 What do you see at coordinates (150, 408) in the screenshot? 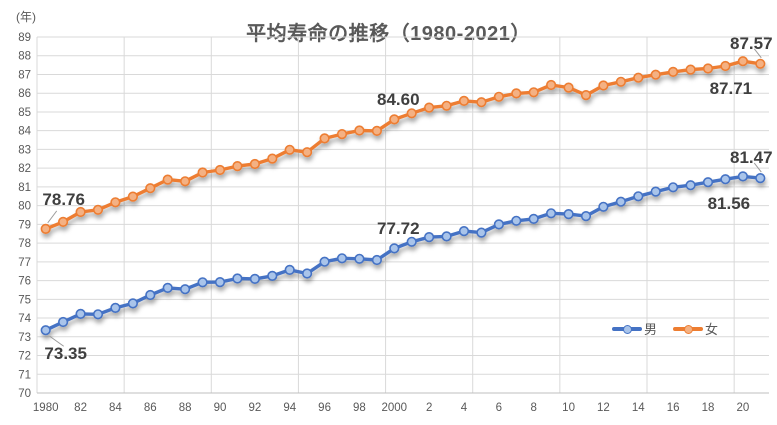
I see `x-tick-label: 86` at bounding box center [150, 408].